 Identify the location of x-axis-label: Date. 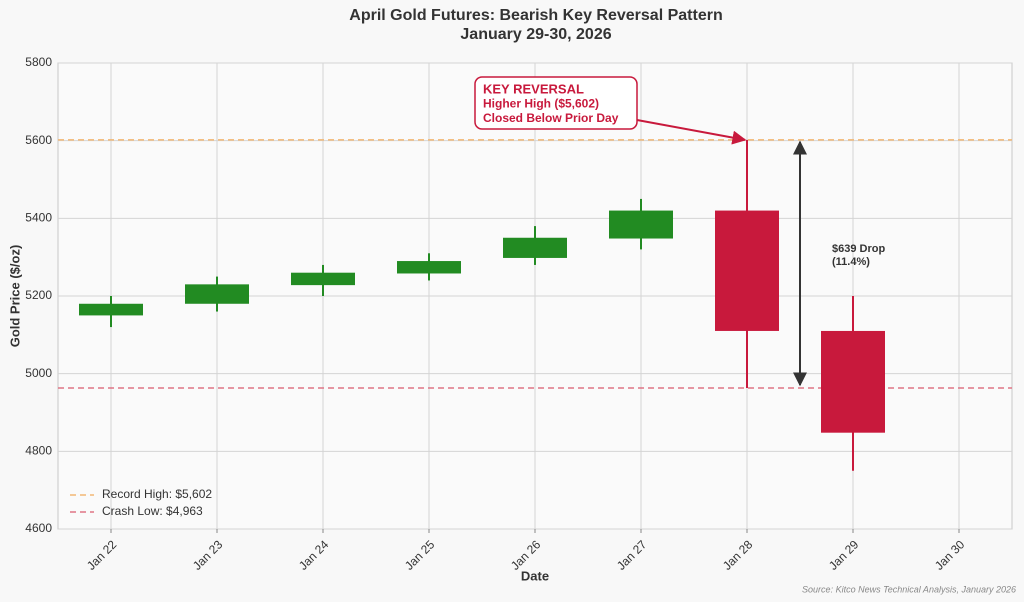
(535, 575).